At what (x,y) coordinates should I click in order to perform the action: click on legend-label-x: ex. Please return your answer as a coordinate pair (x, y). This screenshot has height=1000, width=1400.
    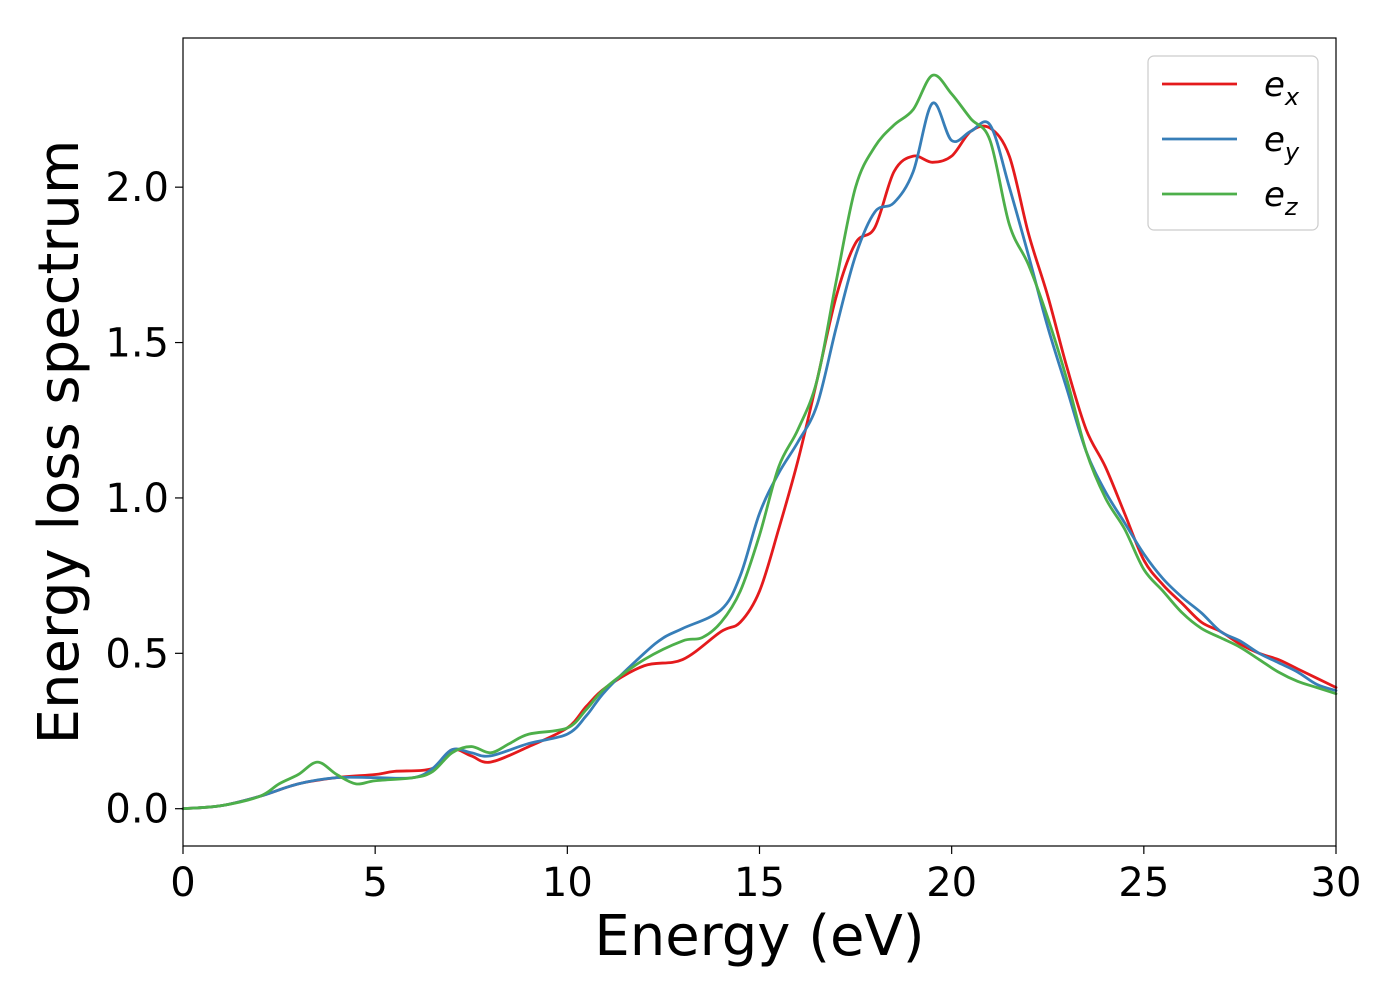
    Looking at the image, I should click on (1282, 88).